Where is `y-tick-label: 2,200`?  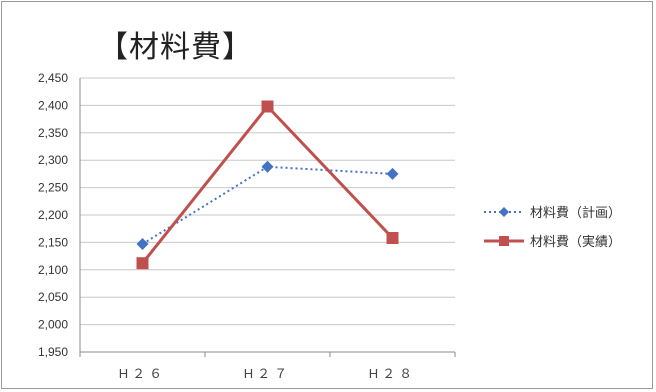
y-tick-label: 2,200 is located at coordinates (53, 215).